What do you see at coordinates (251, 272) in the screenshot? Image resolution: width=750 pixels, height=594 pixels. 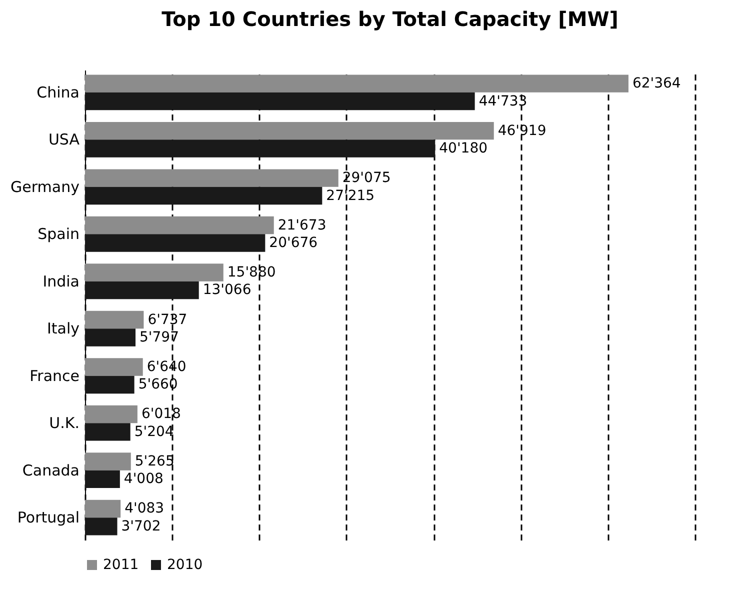 I see `data-label: 15'880` at bounding box center [251, 272].